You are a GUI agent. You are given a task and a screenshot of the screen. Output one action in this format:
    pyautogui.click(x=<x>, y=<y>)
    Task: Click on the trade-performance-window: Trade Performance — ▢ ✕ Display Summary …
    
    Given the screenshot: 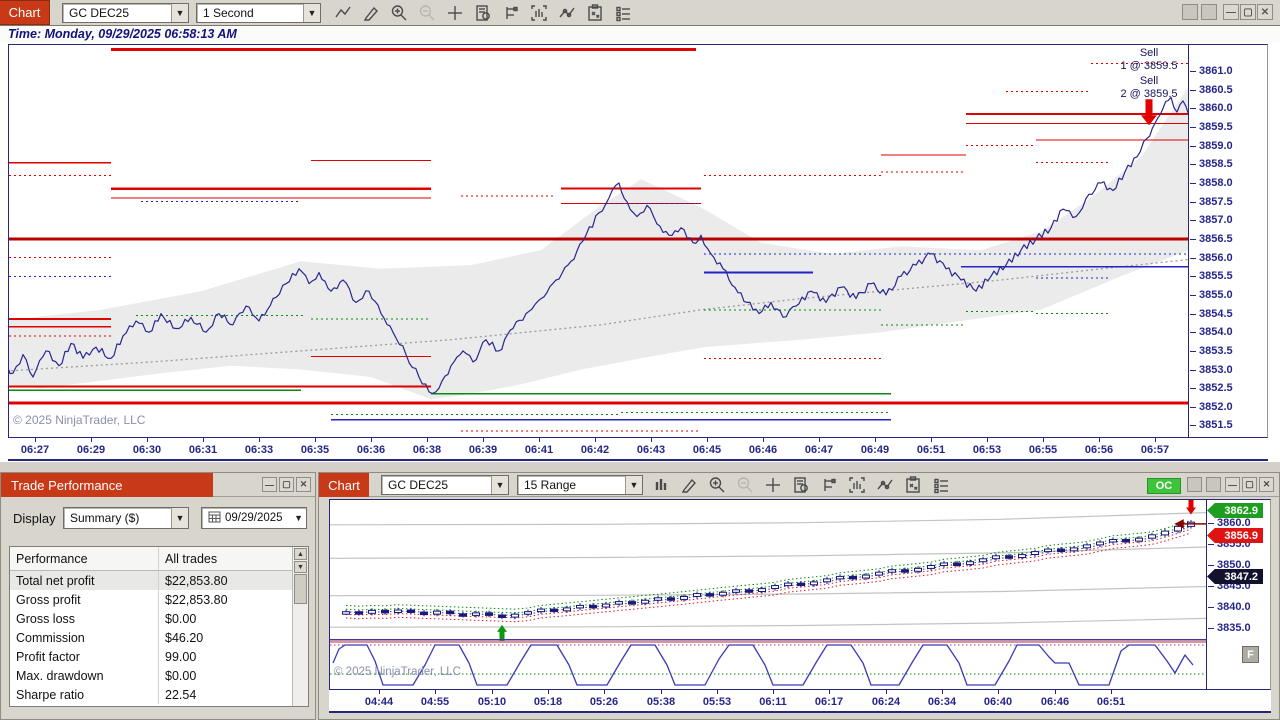 What is the action you would take?
    pyautogui.click(x=158, y=596)
    